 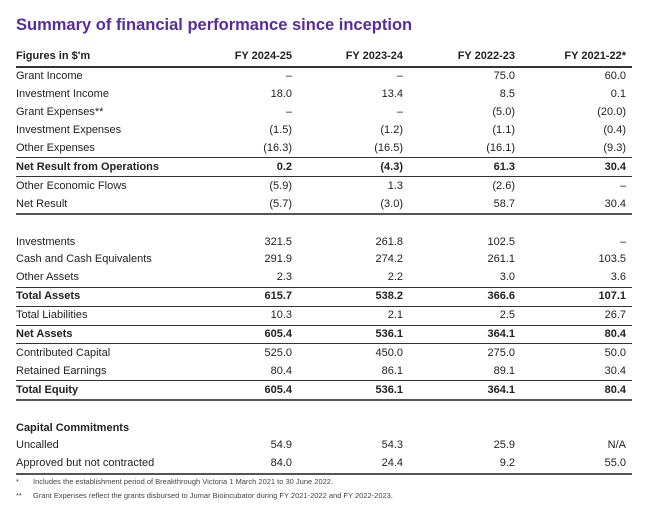 I want to click on cell-value: 13.4, so click(x=392, y=94).